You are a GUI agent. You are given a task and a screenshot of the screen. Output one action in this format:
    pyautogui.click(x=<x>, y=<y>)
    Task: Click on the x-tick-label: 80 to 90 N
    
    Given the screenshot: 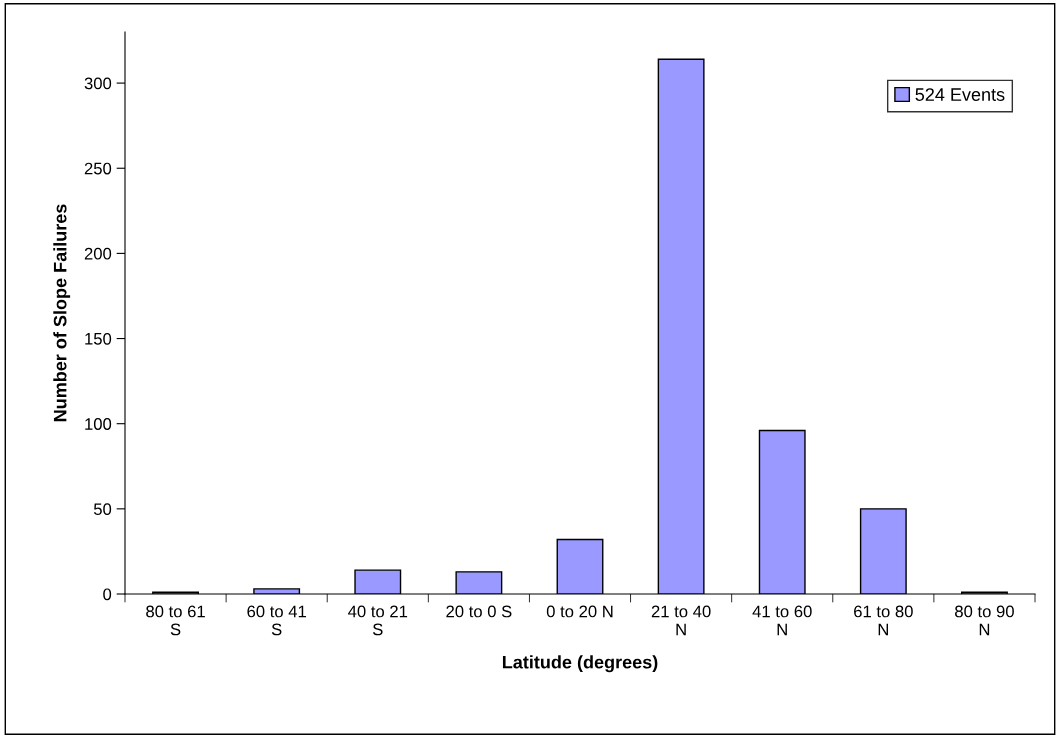 What is the action you would take?
    pyautogui.click(x=984, y=620)
    